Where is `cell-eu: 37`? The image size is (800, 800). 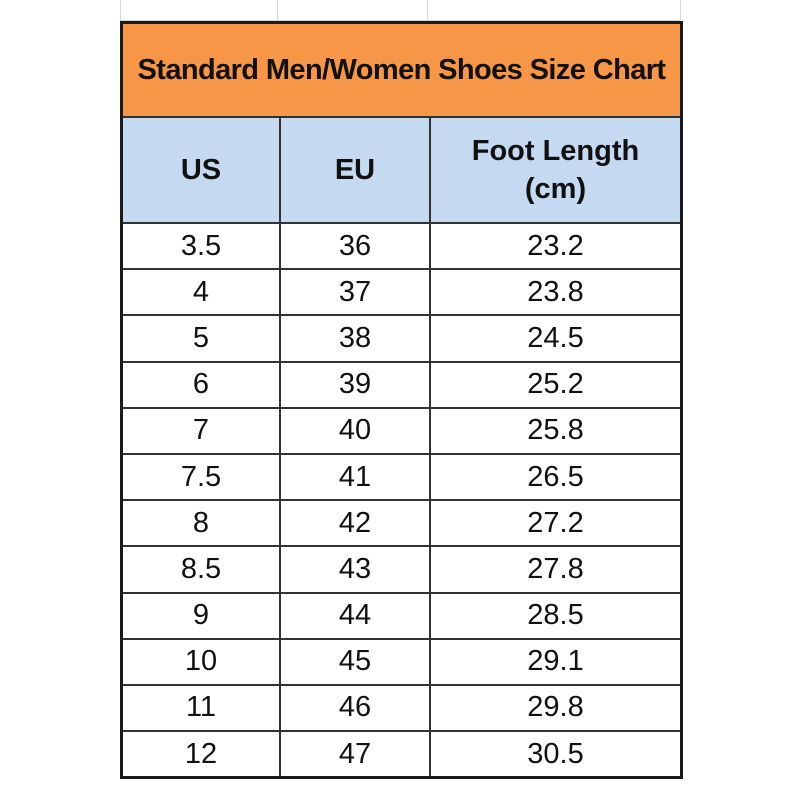 cell-eu: 37 is located at coordinates (355, 293).